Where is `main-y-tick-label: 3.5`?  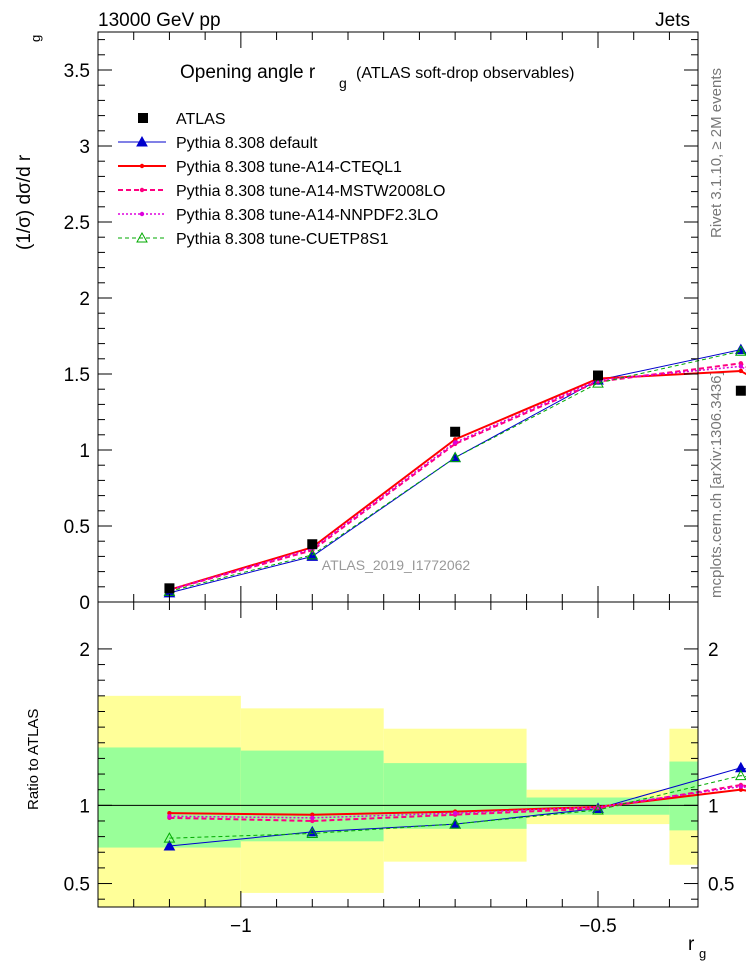 main-y-tick-label: 3.5 is located at coordinates (77, 71).